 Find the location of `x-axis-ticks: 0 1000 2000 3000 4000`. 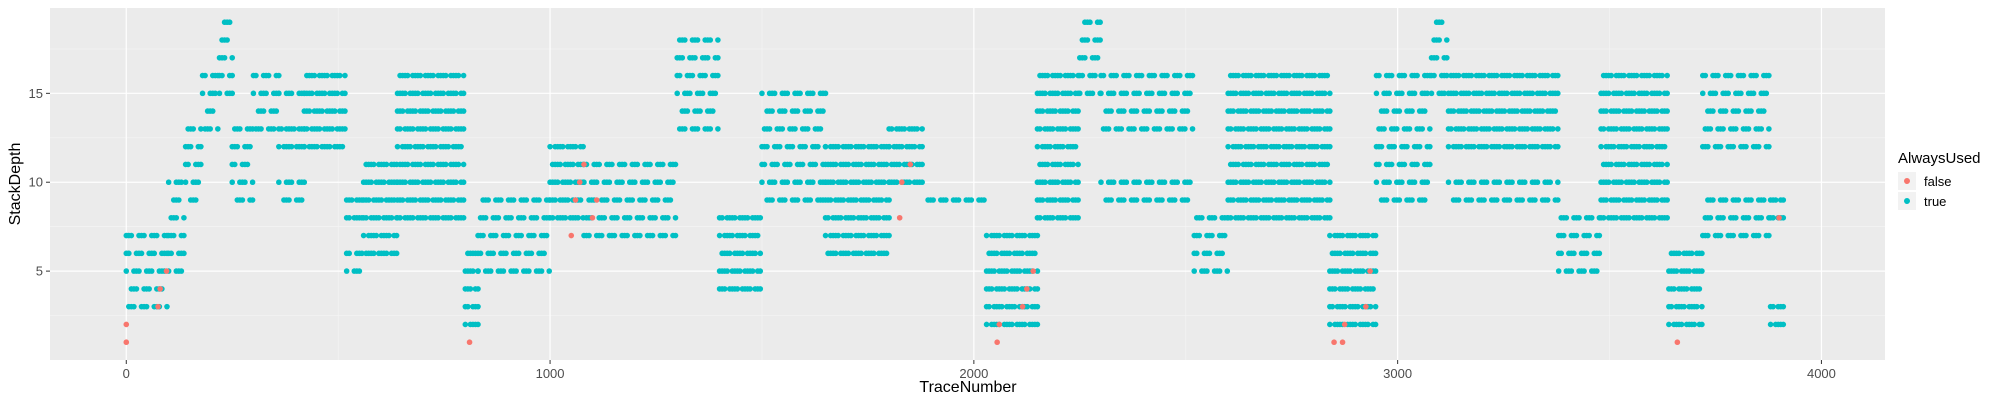

x-axis-ticks: 0 1000 2000 3000 4000 is located at coordinates (979, 370).